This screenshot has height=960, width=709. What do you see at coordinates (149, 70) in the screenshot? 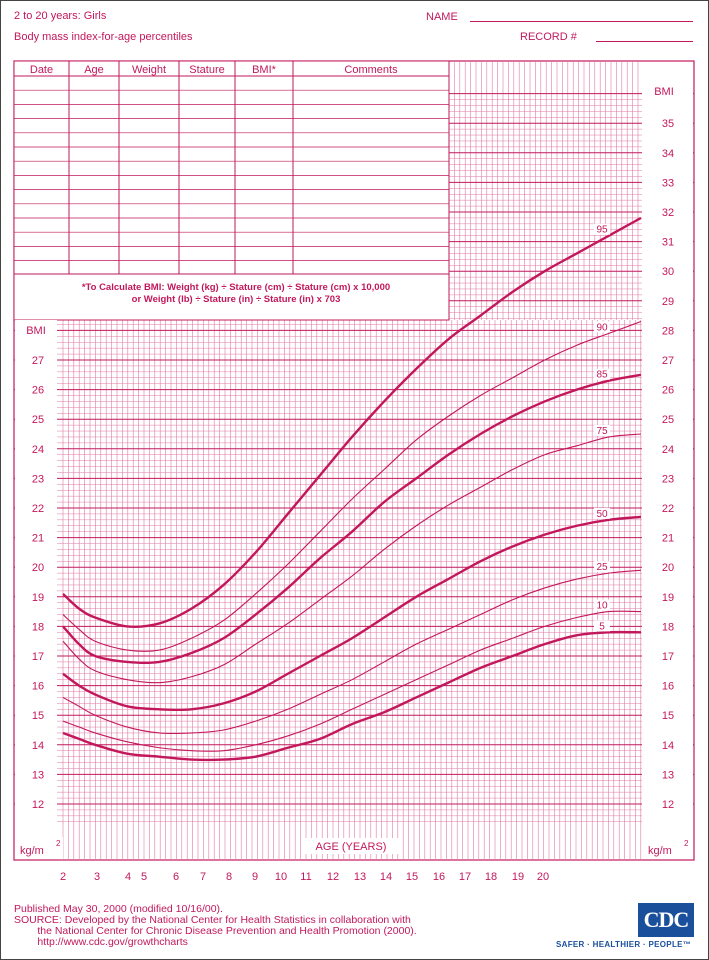
I see `table-header-weight: Weight` at bounding box center [149, 70].